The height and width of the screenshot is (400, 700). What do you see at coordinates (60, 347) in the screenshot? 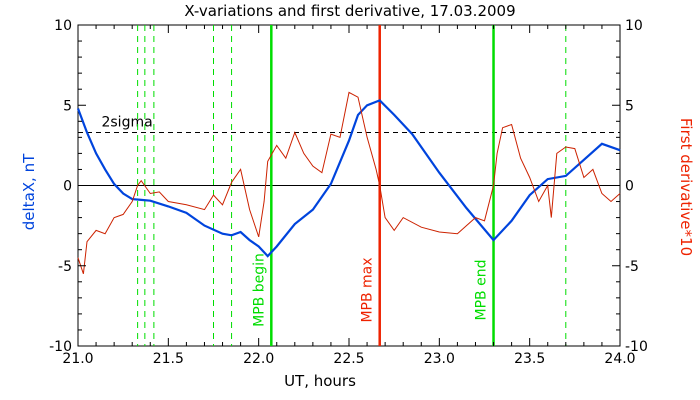
I see `y-tick-label-left-0: -10` at bounding box center [60, 347].